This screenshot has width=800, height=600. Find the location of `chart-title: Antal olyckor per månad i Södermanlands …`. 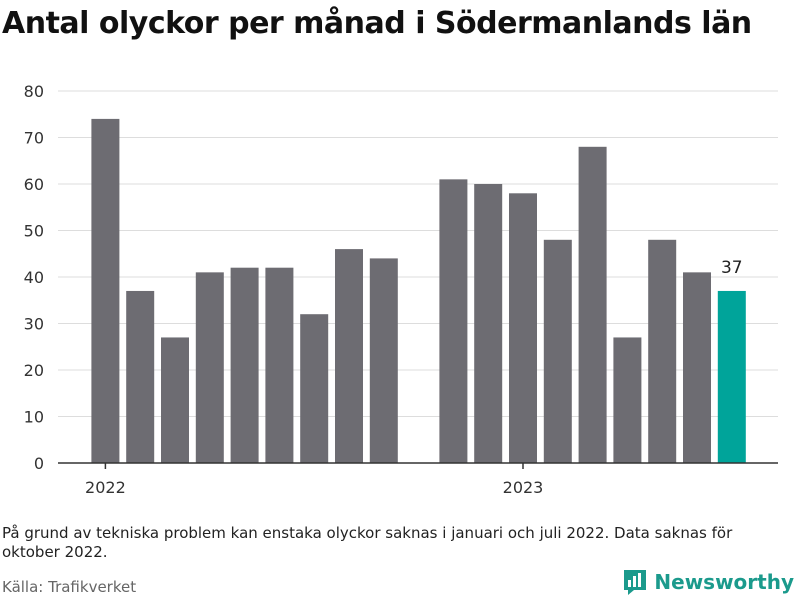

chart-title: Antal olyckor per månad i Södermanlands … is located at coordinates (377, 23).